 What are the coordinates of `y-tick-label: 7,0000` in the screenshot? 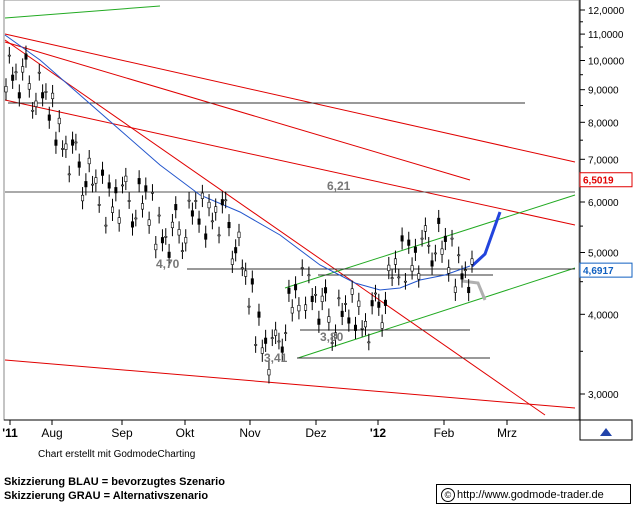 It's located at (603, 160).